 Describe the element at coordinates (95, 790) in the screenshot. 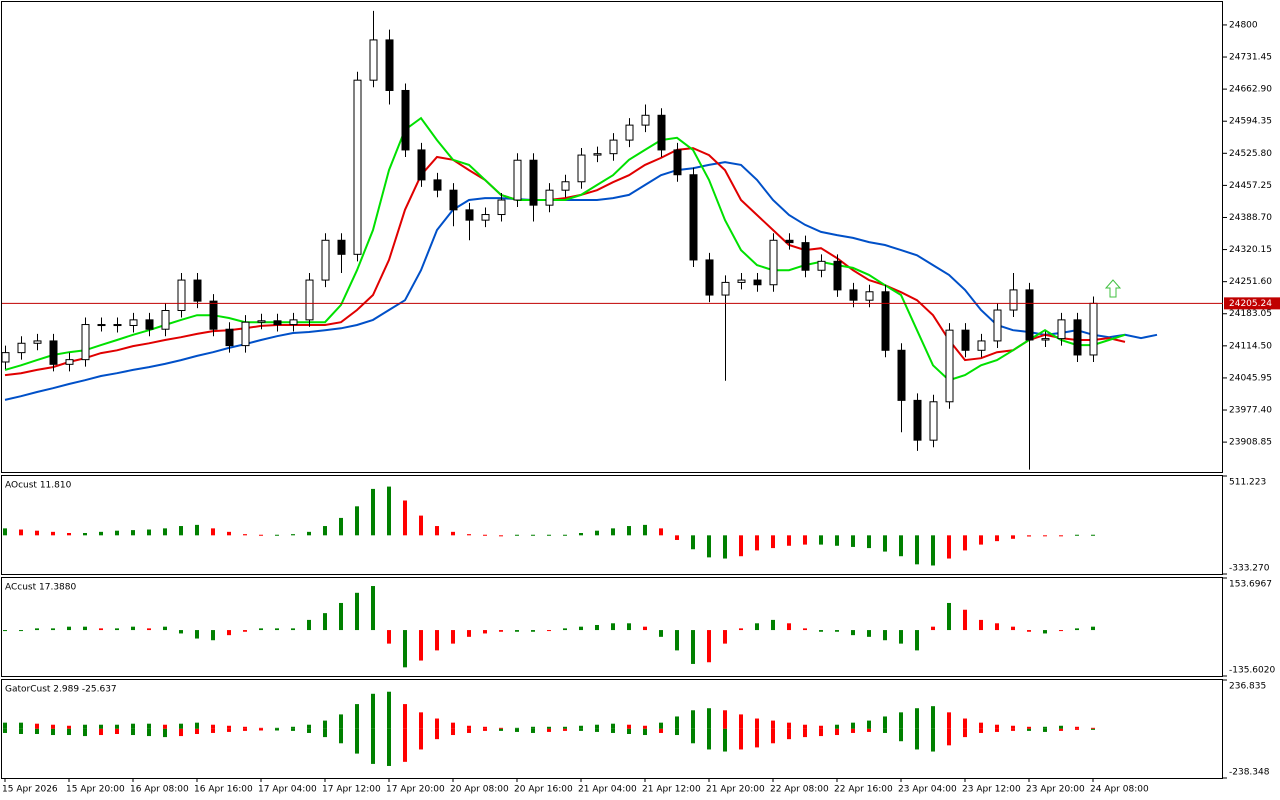

I see `x-tick-label: 15 Apr 20:00` at that location.